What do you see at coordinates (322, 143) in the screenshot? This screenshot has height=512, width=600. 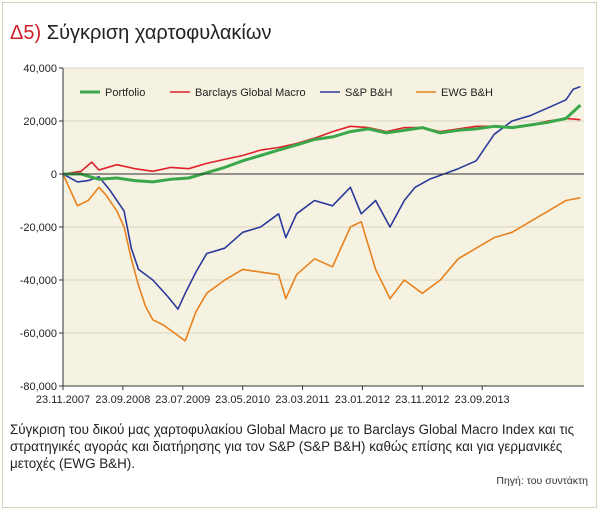 I see `series-line-portfolio` at bounding box center [322, 143].